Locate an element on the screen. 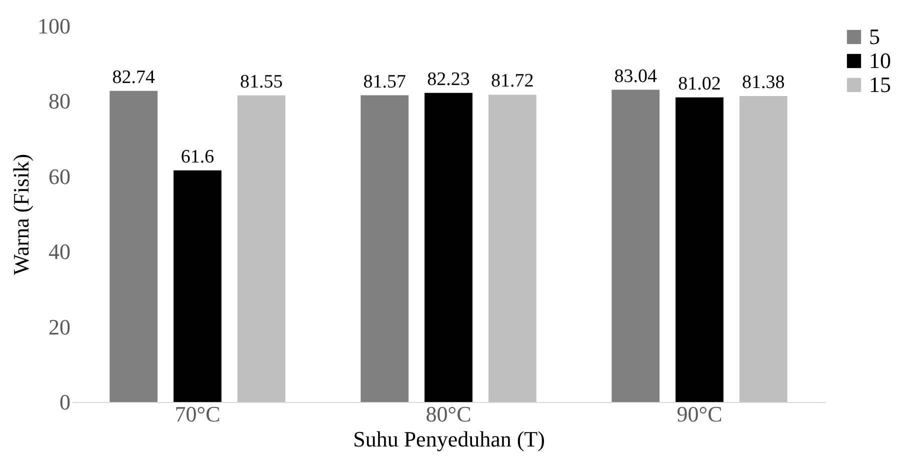 The image size is (901, 460). y-tick-label: 20 is located at coordinates (59, 327).